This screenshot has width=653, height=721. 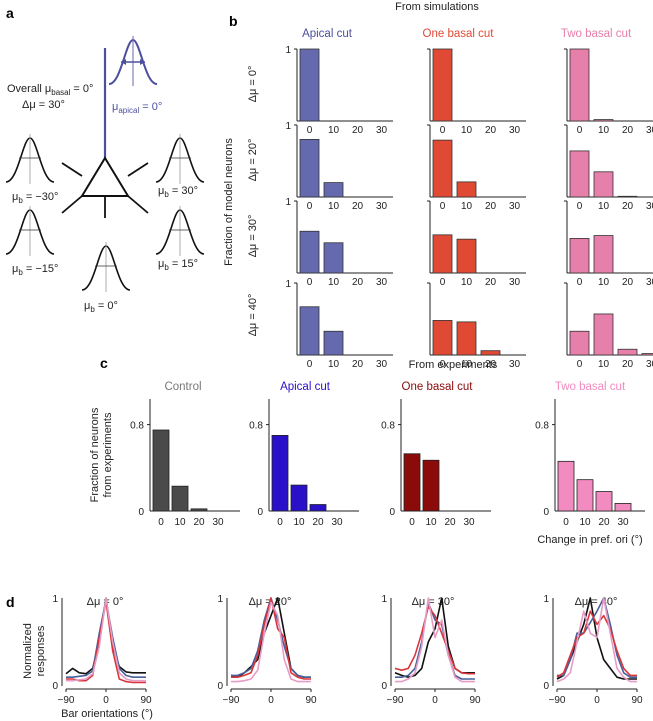 I want to click on panel-d-ylabel-line1: Normalized, so click(x=28, y=651).